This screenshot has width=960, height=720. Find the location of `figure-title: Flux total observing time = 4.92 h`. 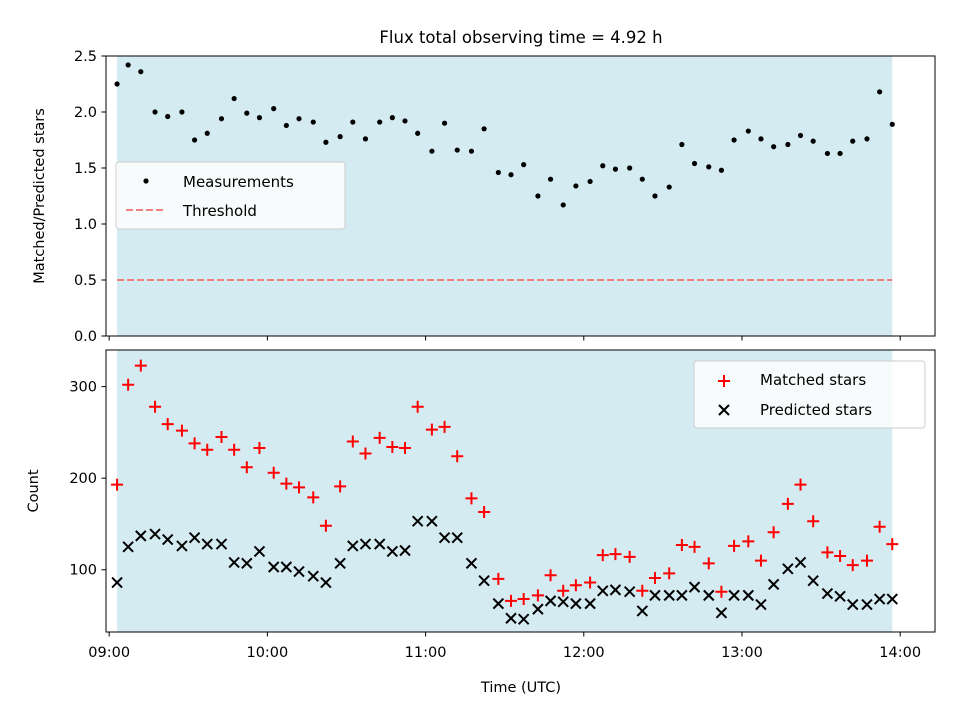

figure-title: Flux total observing time = 4.92 h is located at coordinates (520, 37).